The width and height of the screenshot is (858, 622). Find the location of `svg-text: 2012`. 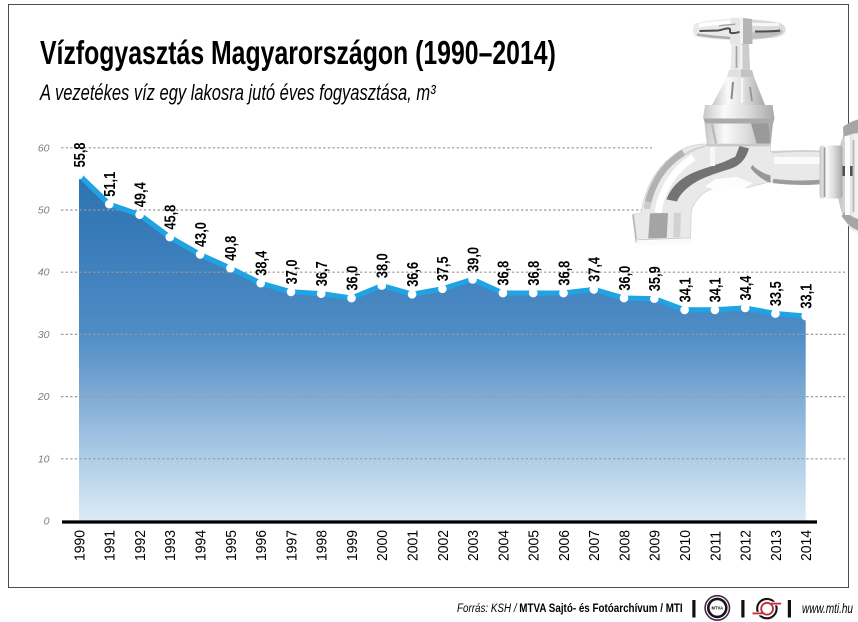

svg-text: 2012 is located at coordinates (746, 545).